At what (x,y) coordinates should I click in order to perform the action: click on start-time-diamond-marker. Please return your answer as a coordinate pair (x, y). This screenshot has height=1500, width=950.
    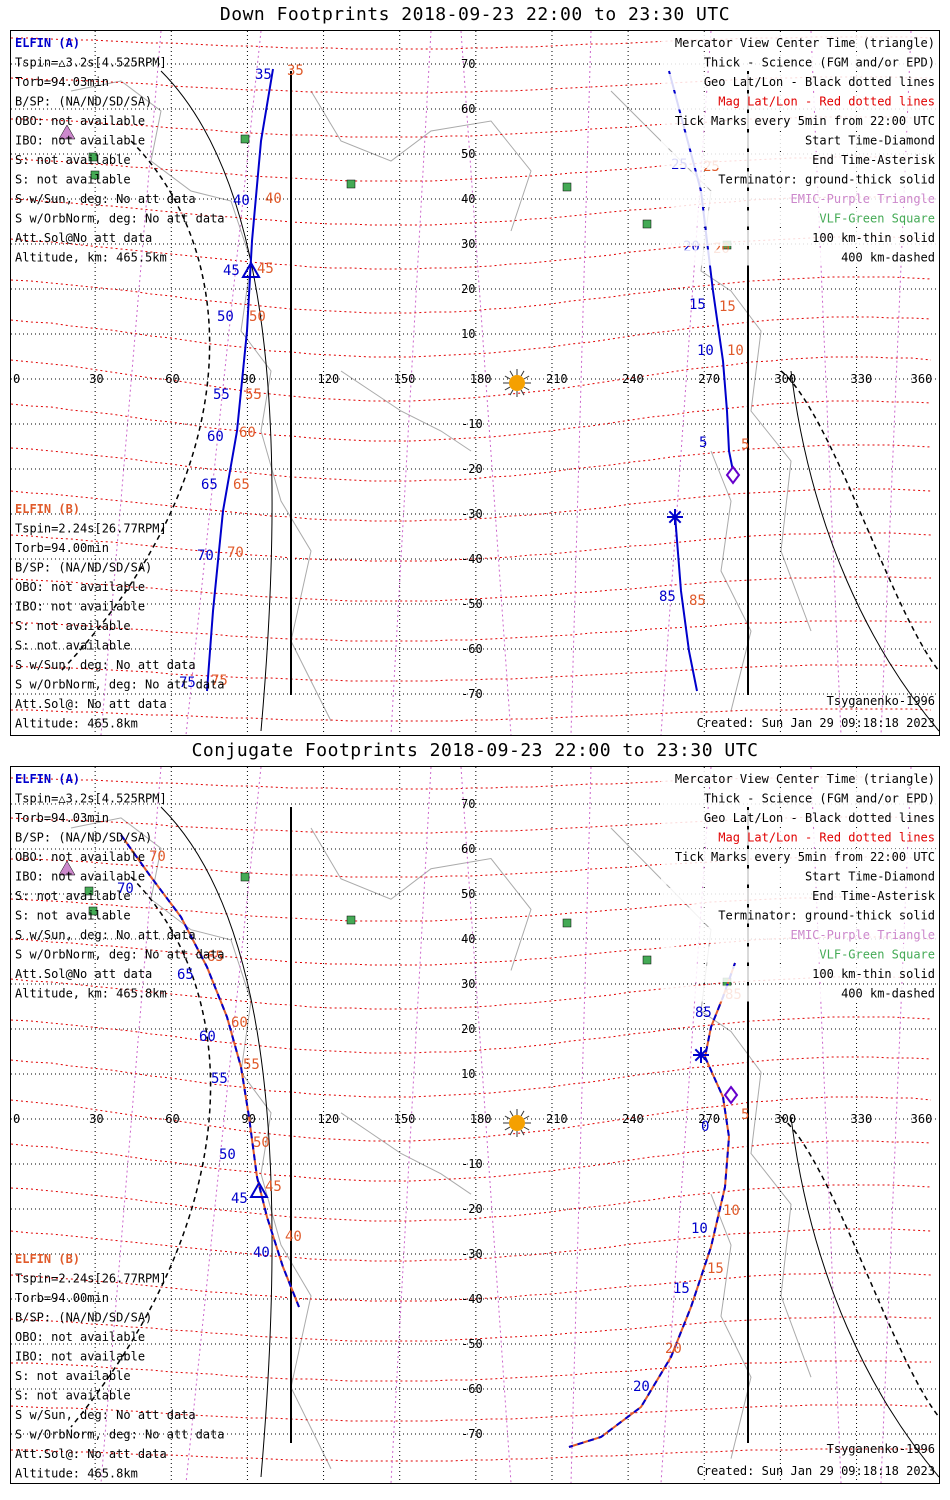
    Looking at the image, I should click on (733, 475).